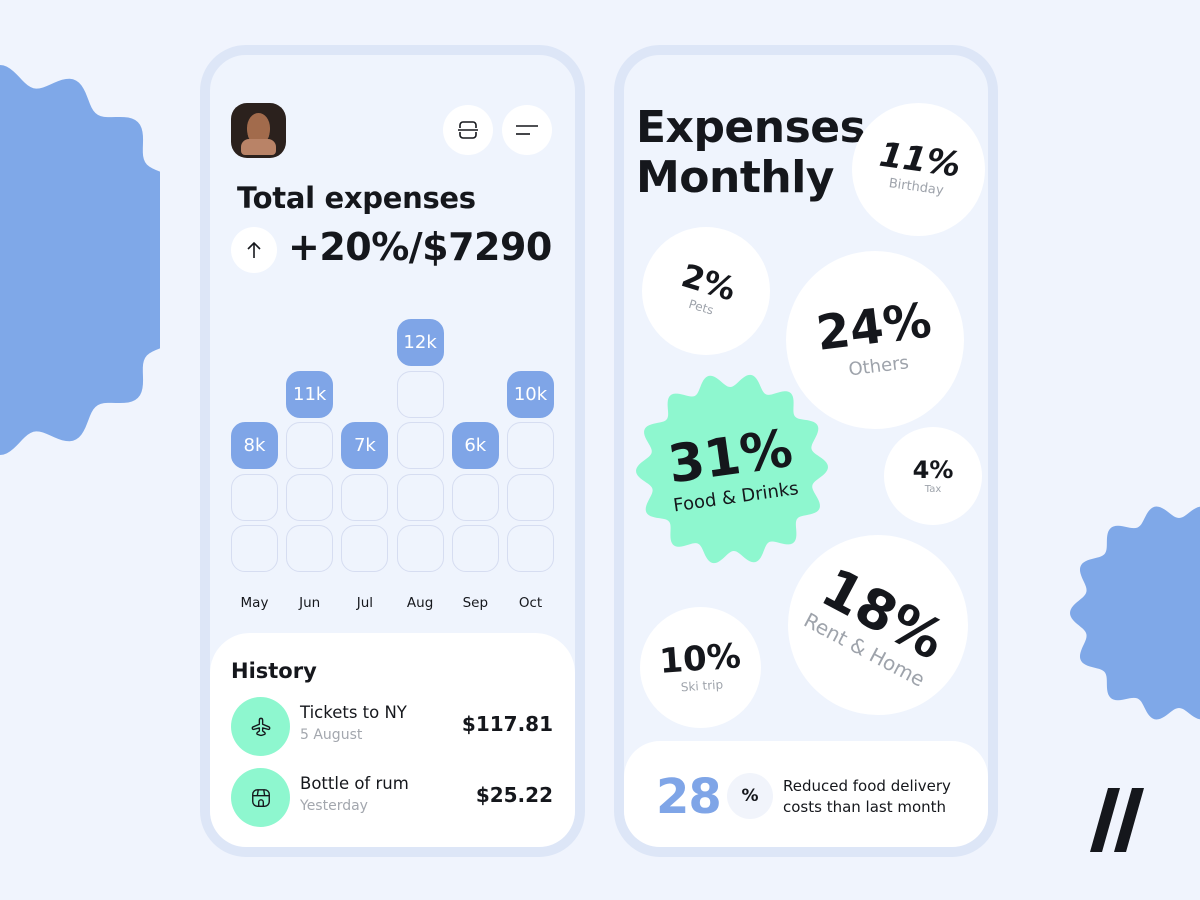  I want to click on month-label: Oct, so click(530, 603).